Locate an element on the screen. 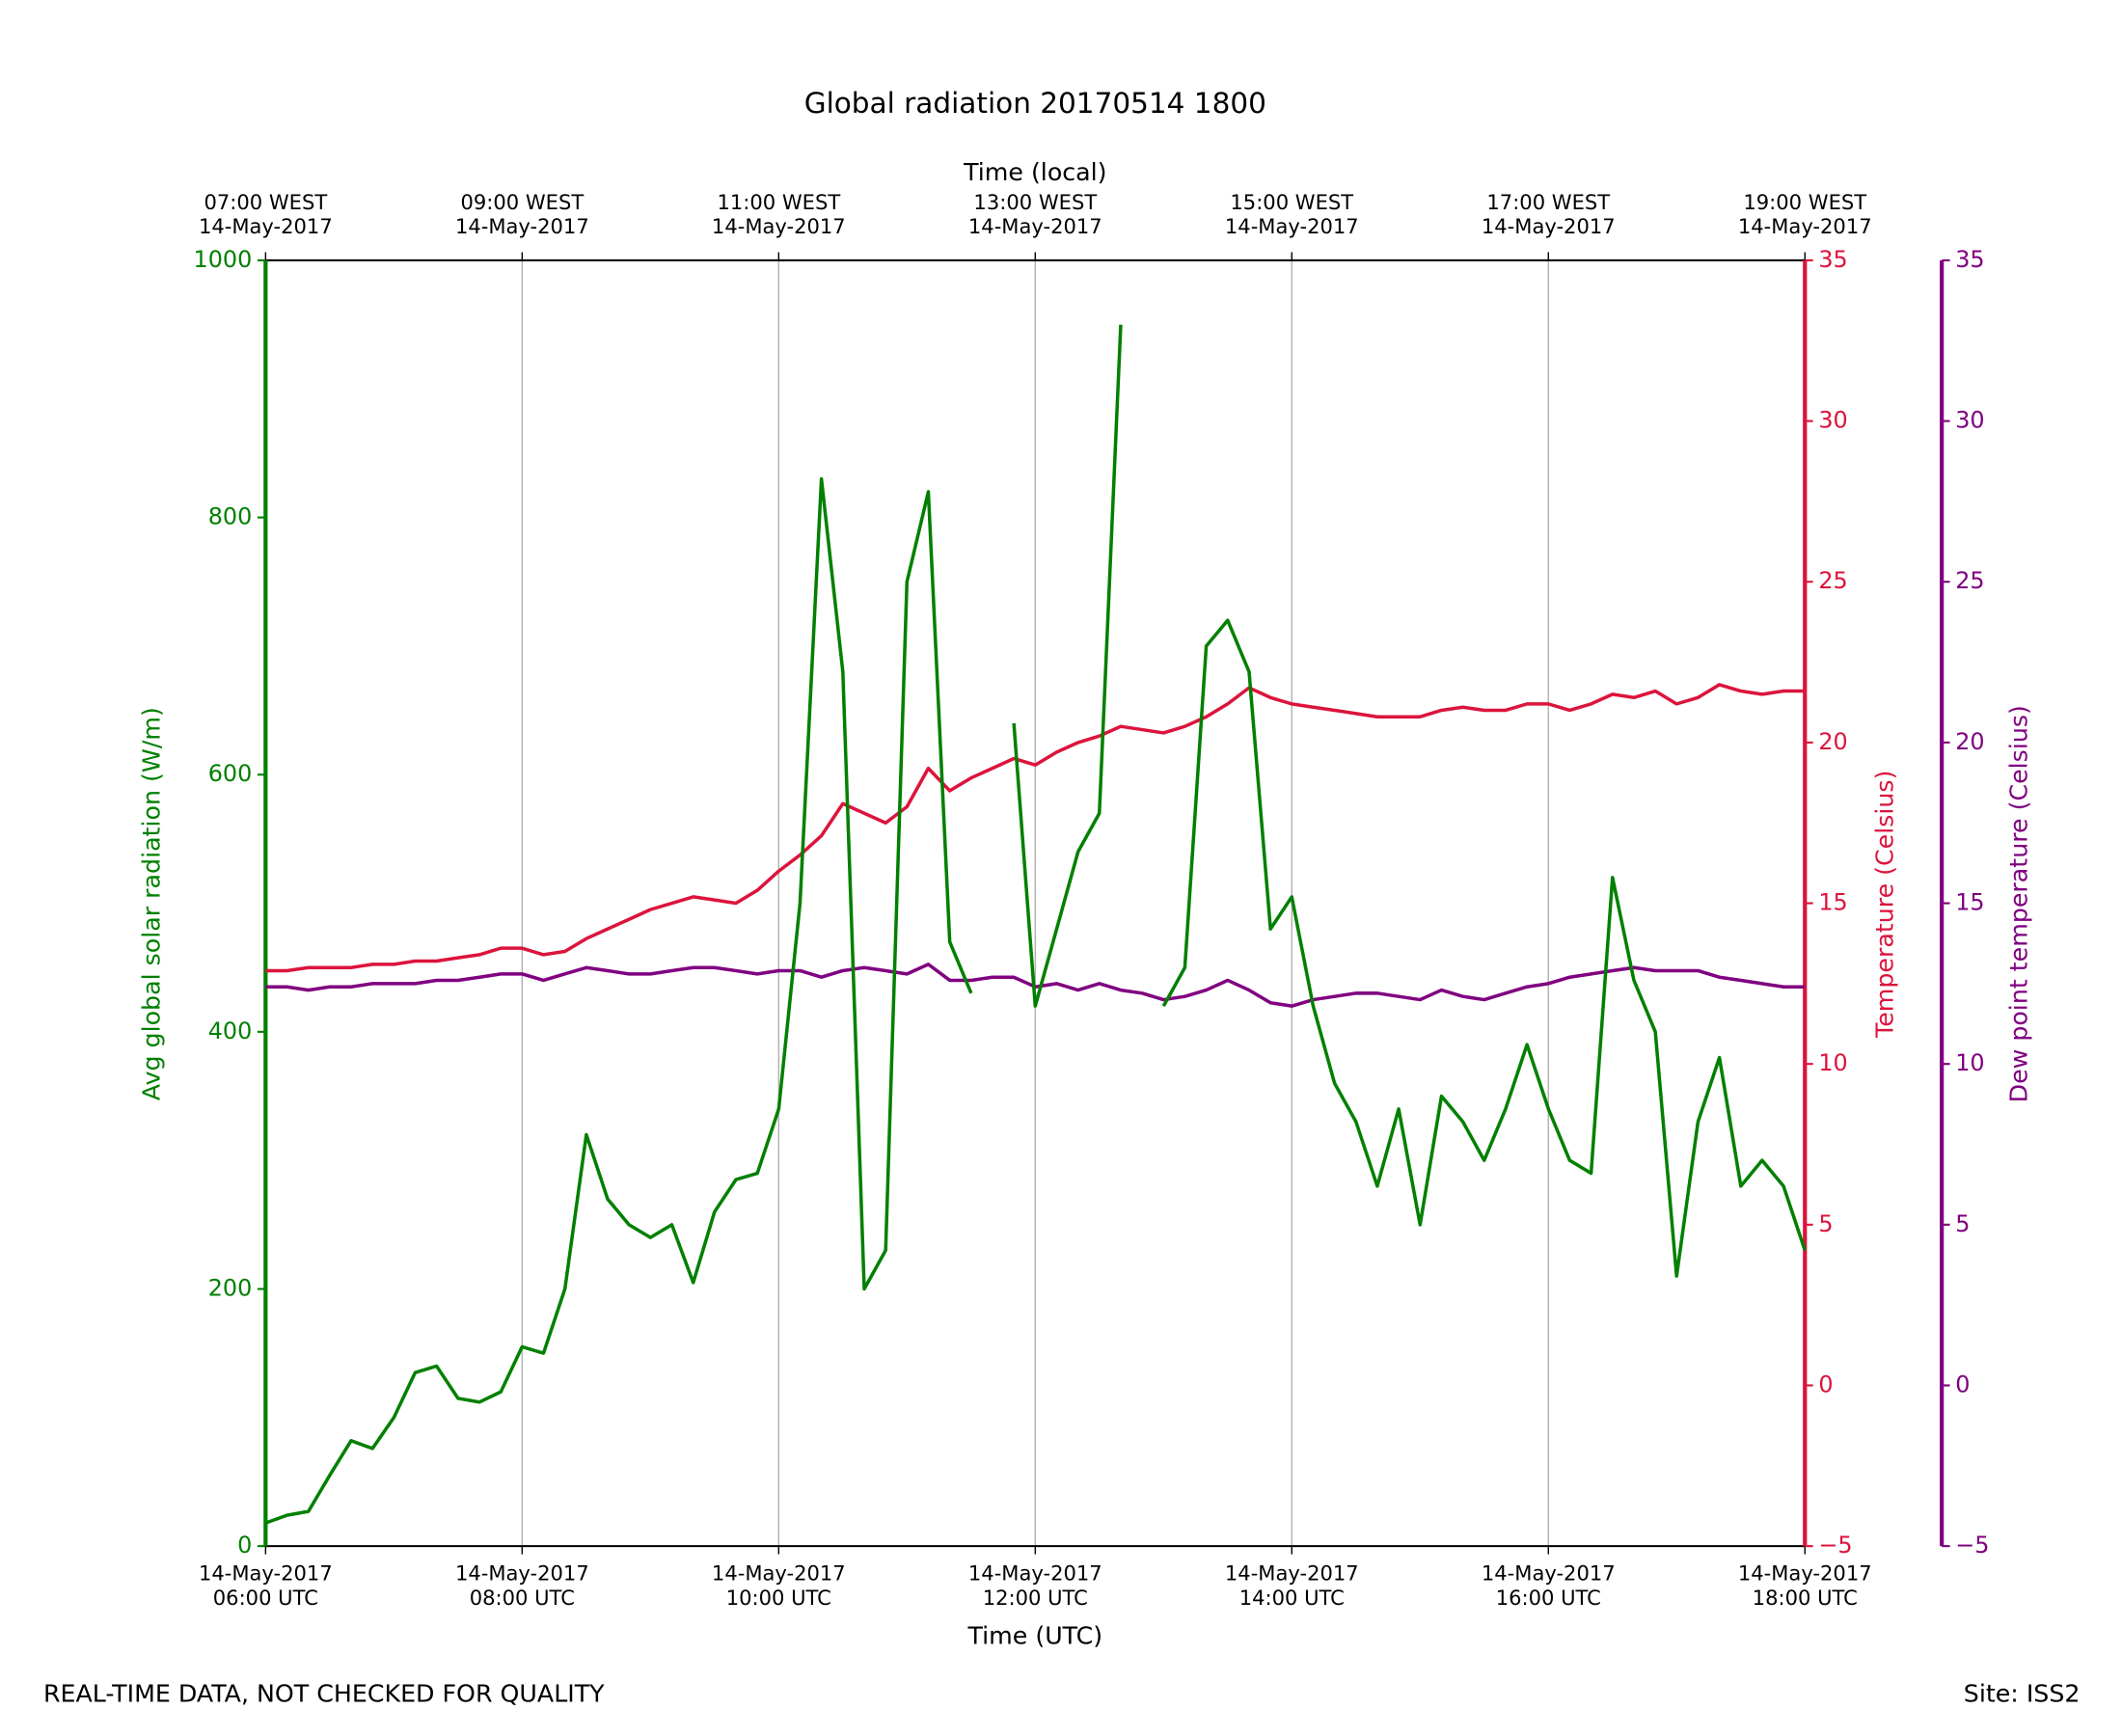 This screenshot has height=1736, width=2122. y2-tick-label: 0 is located at coordinates (1826, 1383).